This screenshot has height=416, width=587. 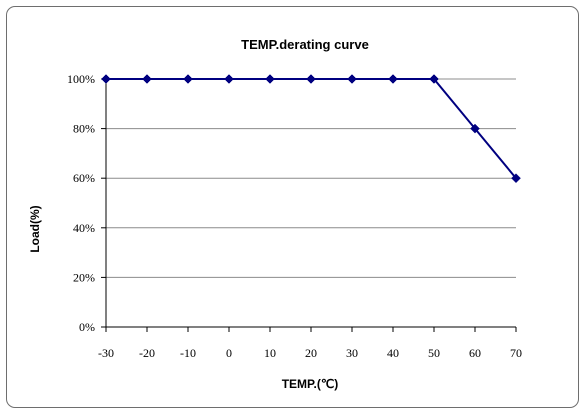 I want to click on x-tick-label-3: 0, so click(x=229, y=353).